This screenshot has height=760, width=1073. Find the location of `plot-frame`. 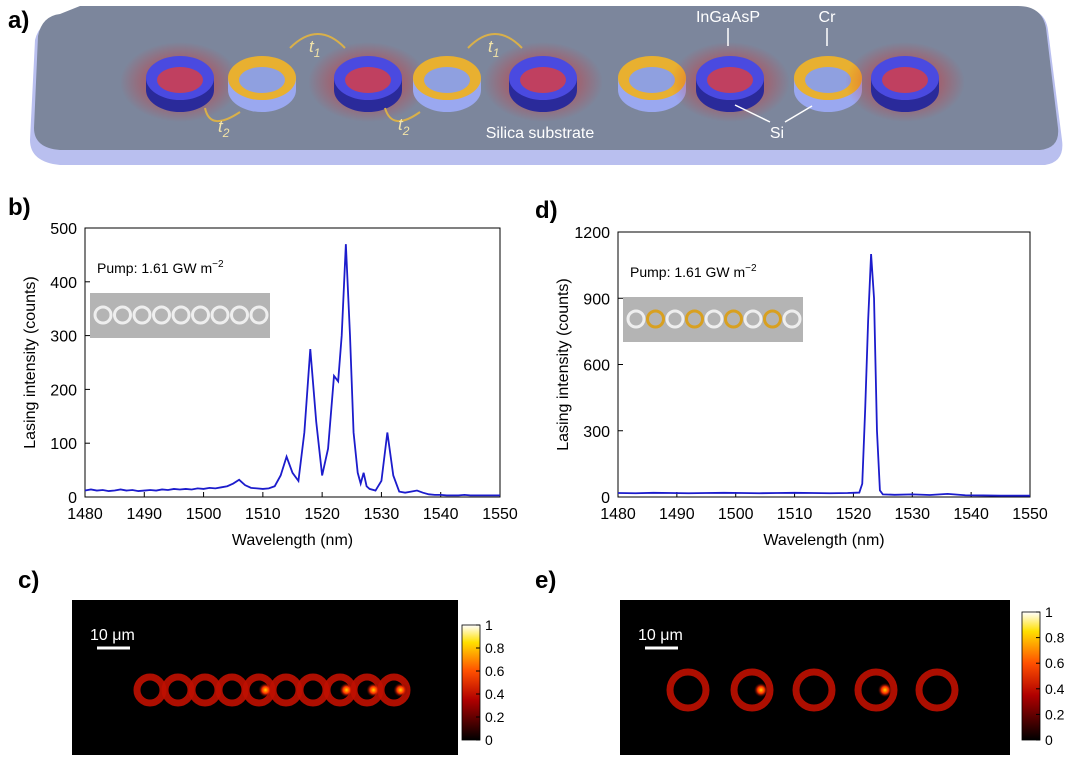

plot-frame is located at coordinates (292, 362).